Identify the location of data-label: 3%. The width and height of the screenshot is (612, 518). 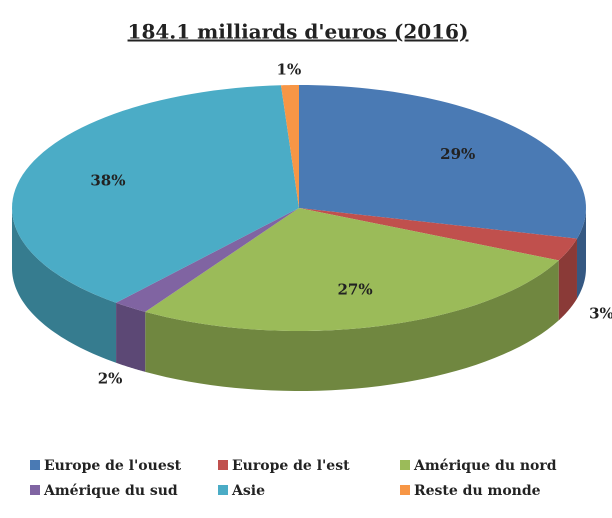
(600, 314).